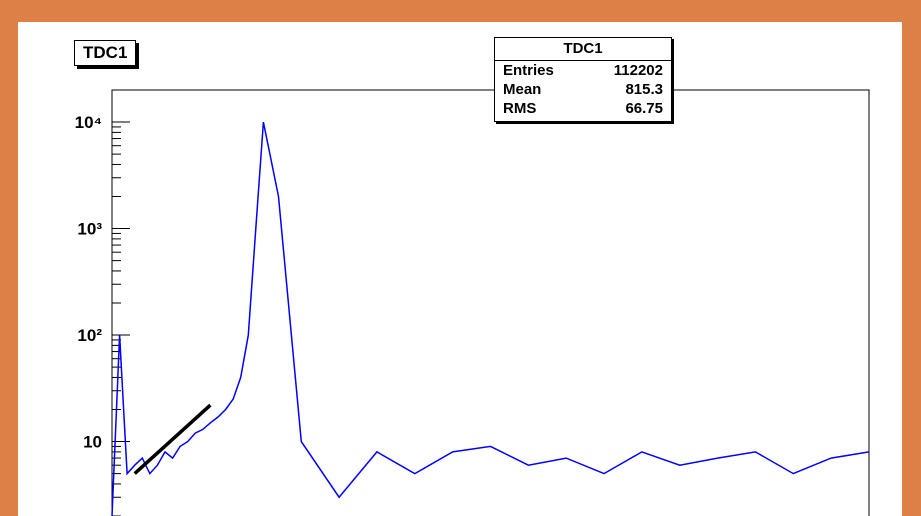  What do you see at coordinates (583, 89) in the screenshot?
I see `stats-row-mean: Mean 815.3` at bounding box center [583, 89].